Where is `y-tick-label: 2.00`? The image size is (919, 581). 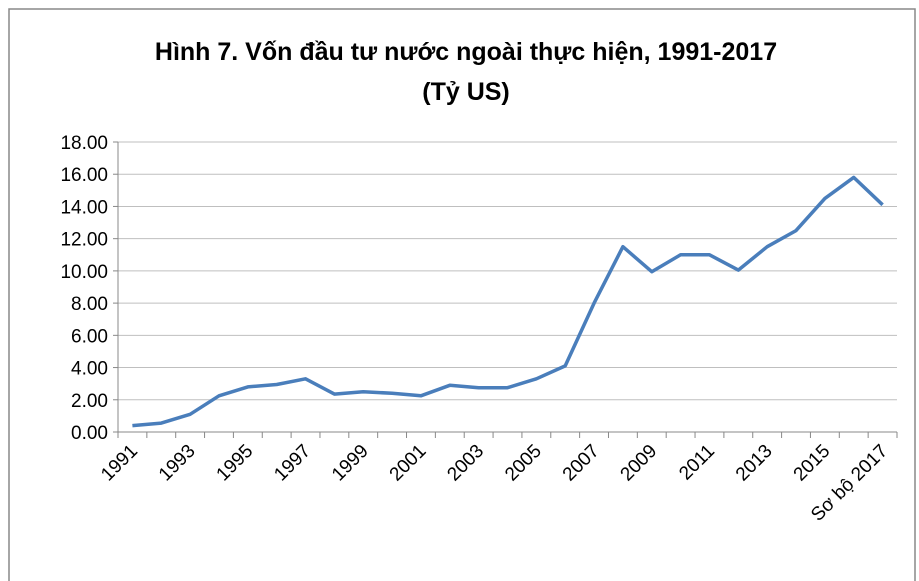 y-tick-label: 2.00 is located at coordinates (89, 401).